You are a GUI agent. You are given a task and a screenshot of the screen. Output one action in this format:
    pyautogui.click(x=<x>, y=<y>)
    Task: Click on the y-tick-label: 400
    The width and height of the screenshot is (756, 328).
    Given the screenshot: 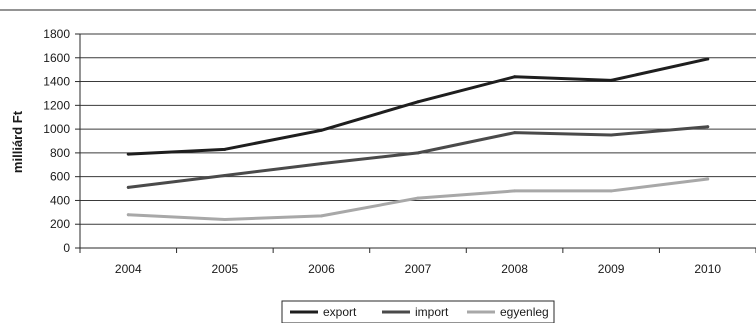 What is the action you would take?
    pyautogui.click(x=60, y=200)
    